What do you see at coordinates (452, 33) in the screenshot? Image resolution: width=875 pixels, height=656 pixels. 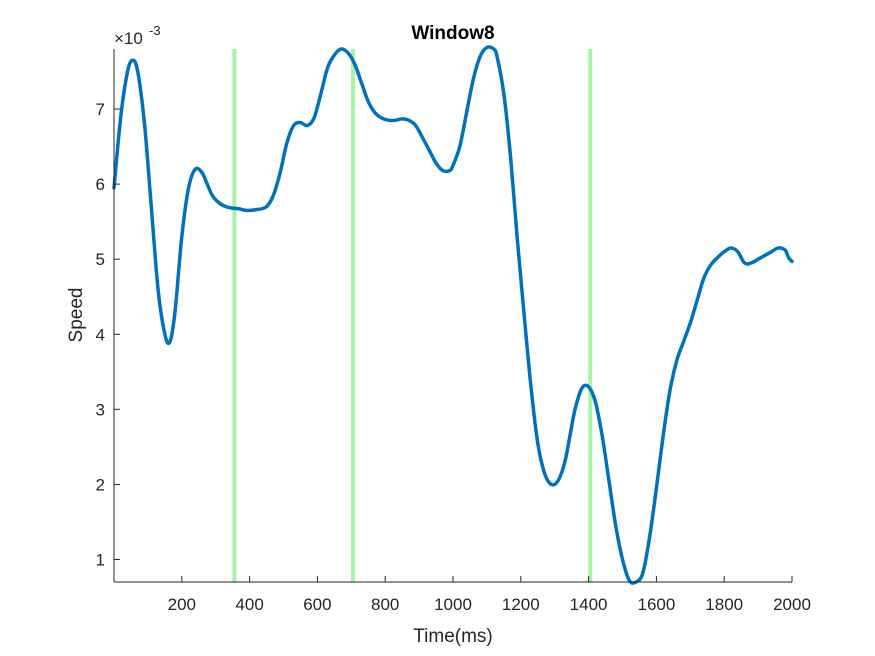 I see `chart-title: Window8` at bounding box center [452, 33].